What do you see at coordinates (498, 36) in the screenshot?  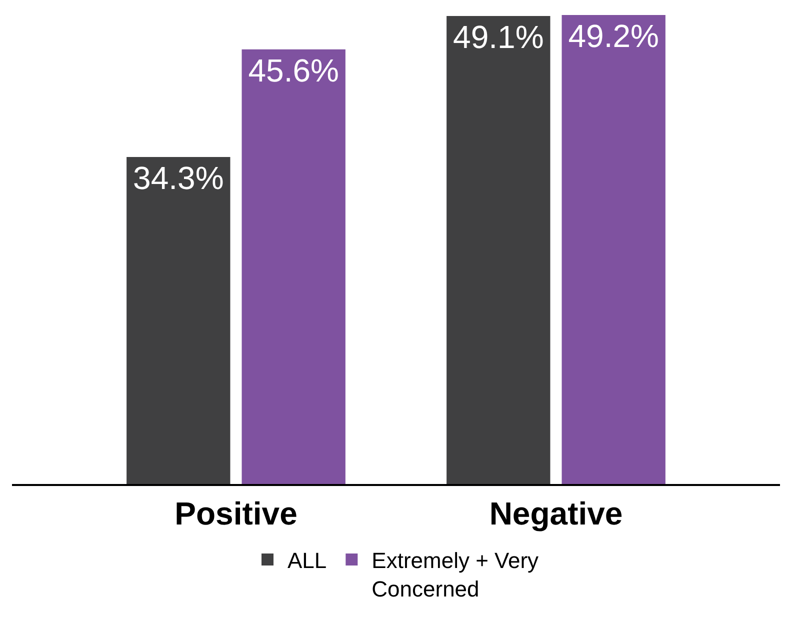 I see `data-label: 49.1%` at bounding box center [498, 36].